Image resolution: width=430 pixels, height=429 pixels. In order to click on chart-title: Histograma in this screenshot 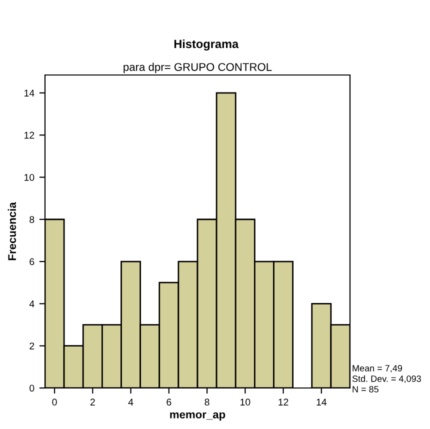, I will do `click(206, 45)`.